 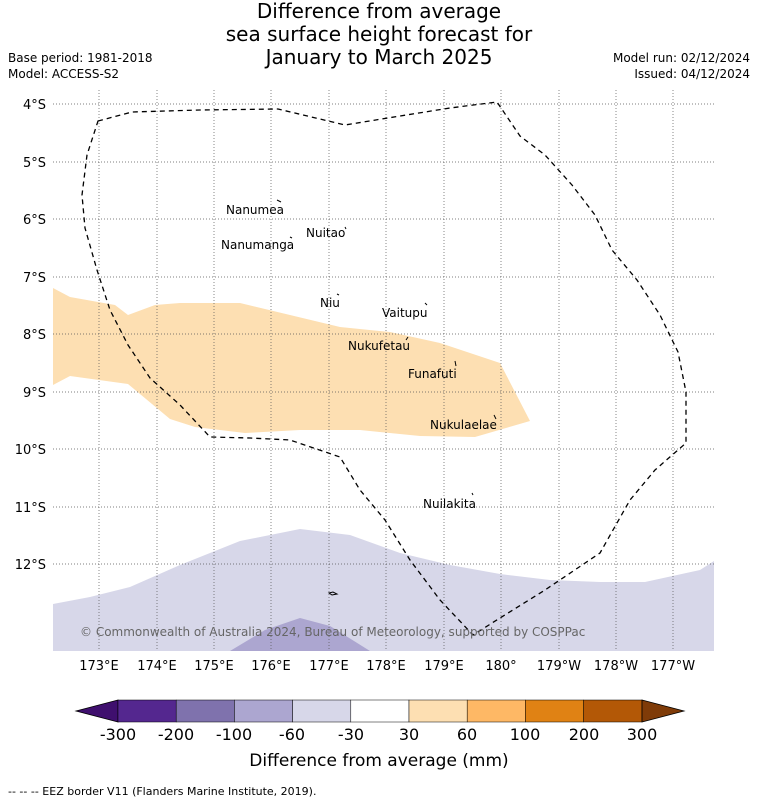 I want to click on lon-label-178e: 178°E, so click(x=386, y=666).